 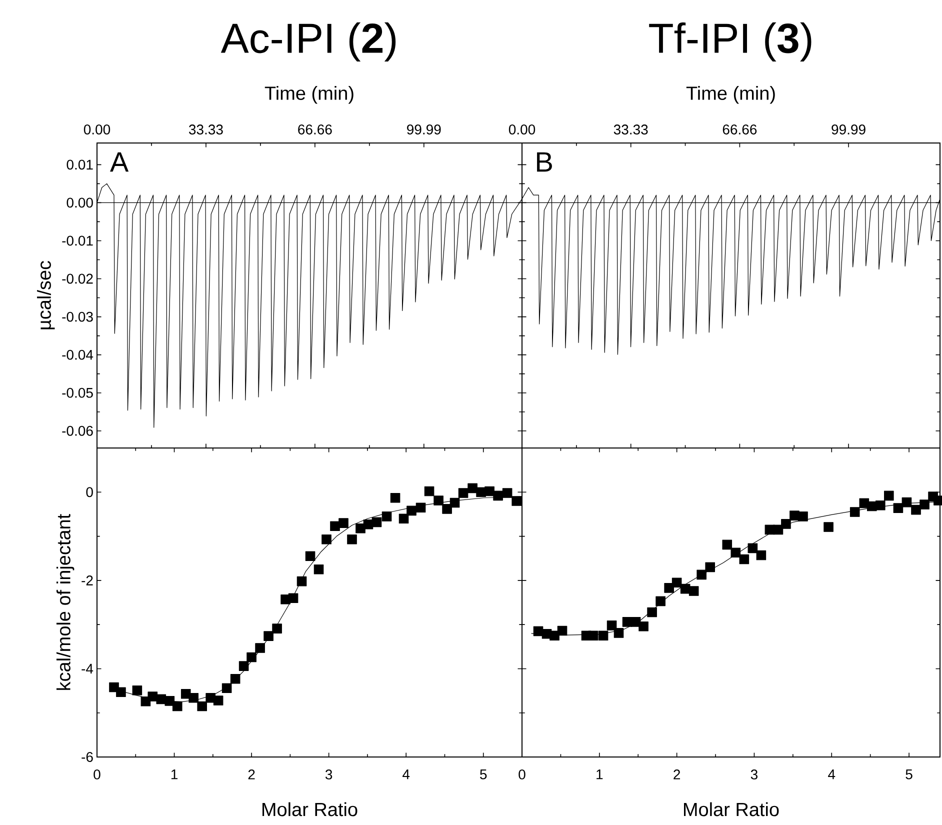 What do you see at coordinates (730, 42) in the screenshot?
I see `chart-title: Tf-IPI (3)` at bounding box center [730, 42].